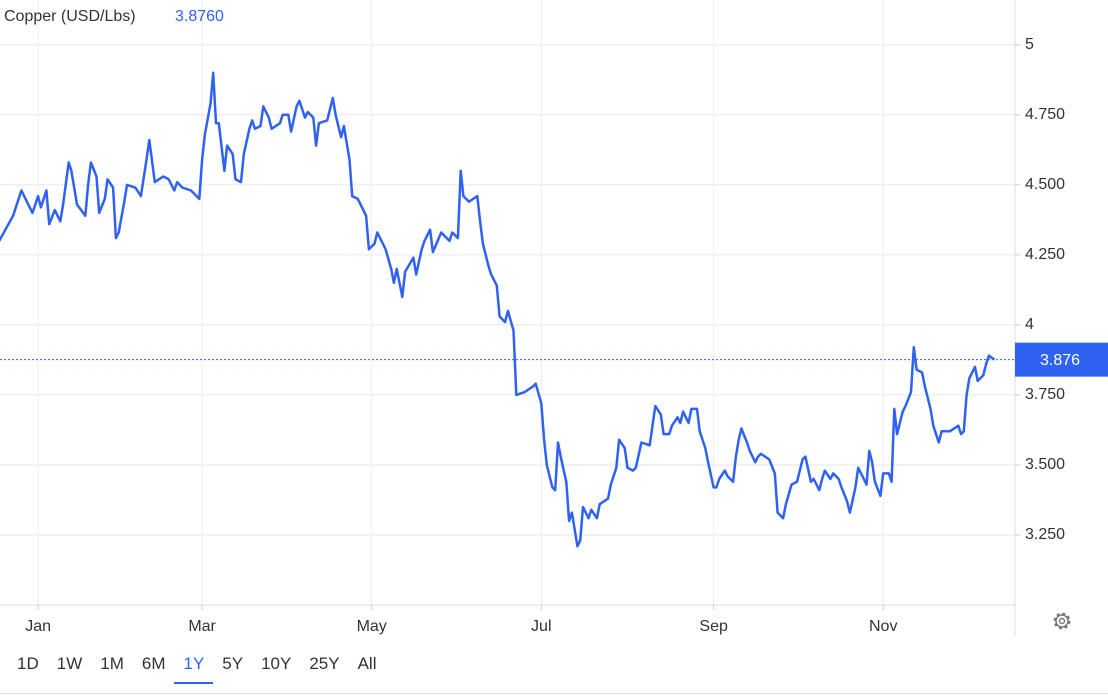 Image resolution: width=1108 pixels, height=699 pixels. I want to click on range-button: All, so click(367, 663).